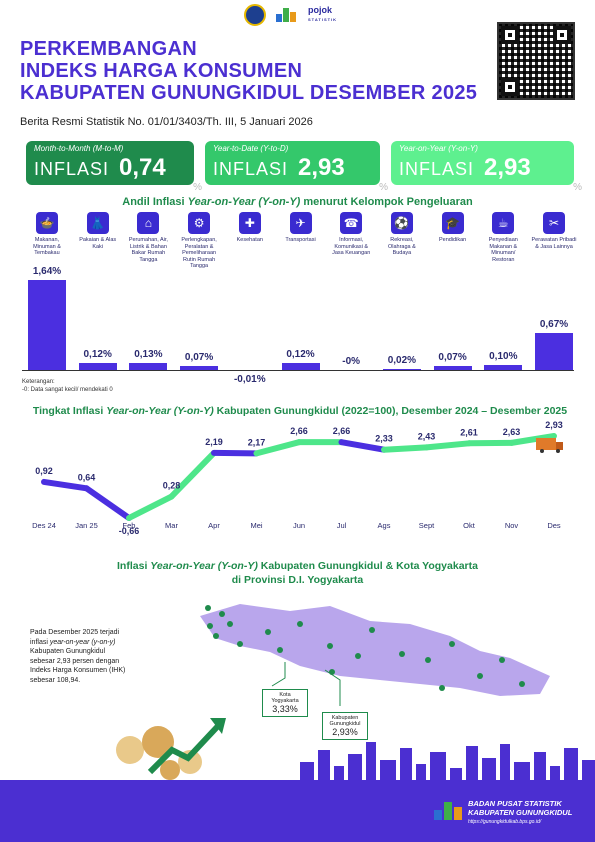  Describe the element at coordinates (297, 811) in the screenshot. I see `footer-band` at that location.